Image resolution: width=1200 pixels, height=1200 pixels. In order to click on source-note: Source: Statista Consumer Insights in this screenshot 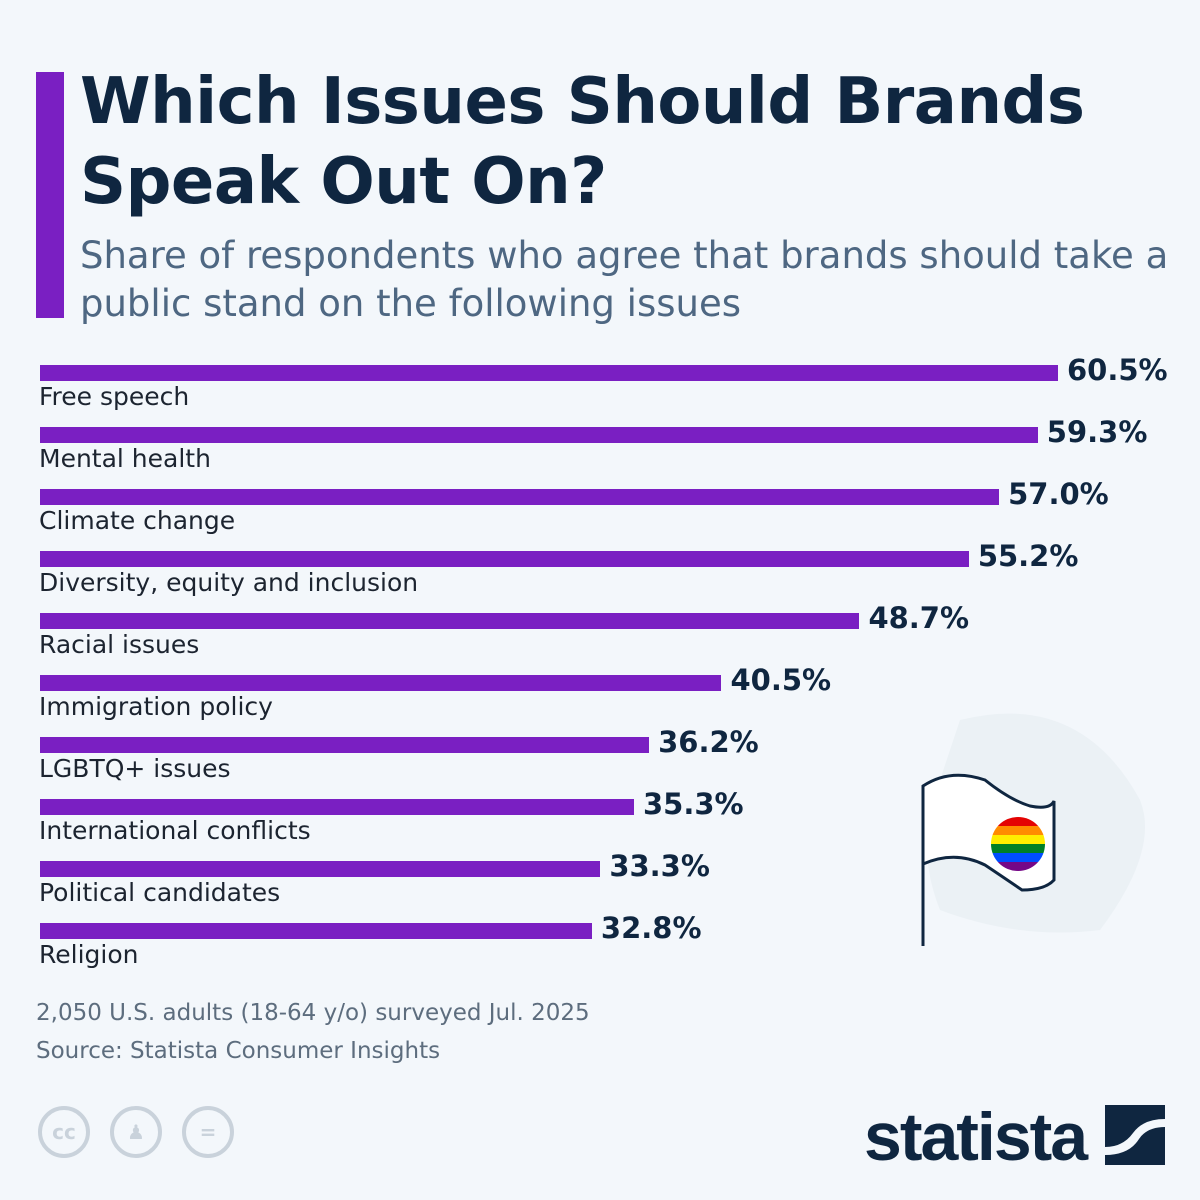, I will do `click(238, 1051)`.